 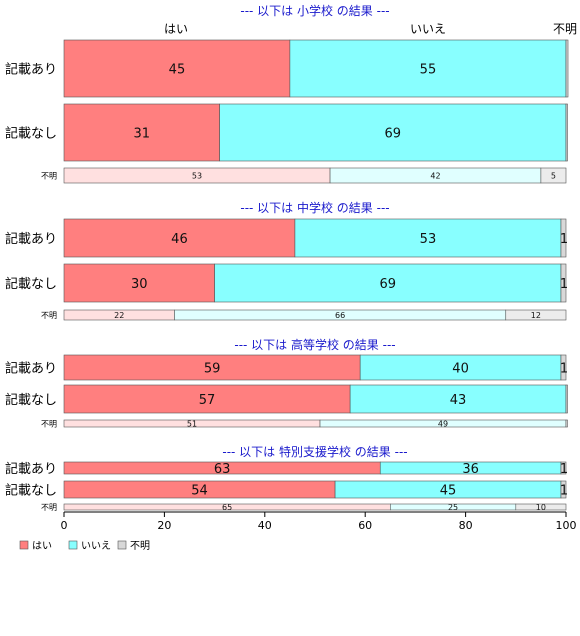 I want to click on bar-value-label: 10, so click(x=541, y=507).